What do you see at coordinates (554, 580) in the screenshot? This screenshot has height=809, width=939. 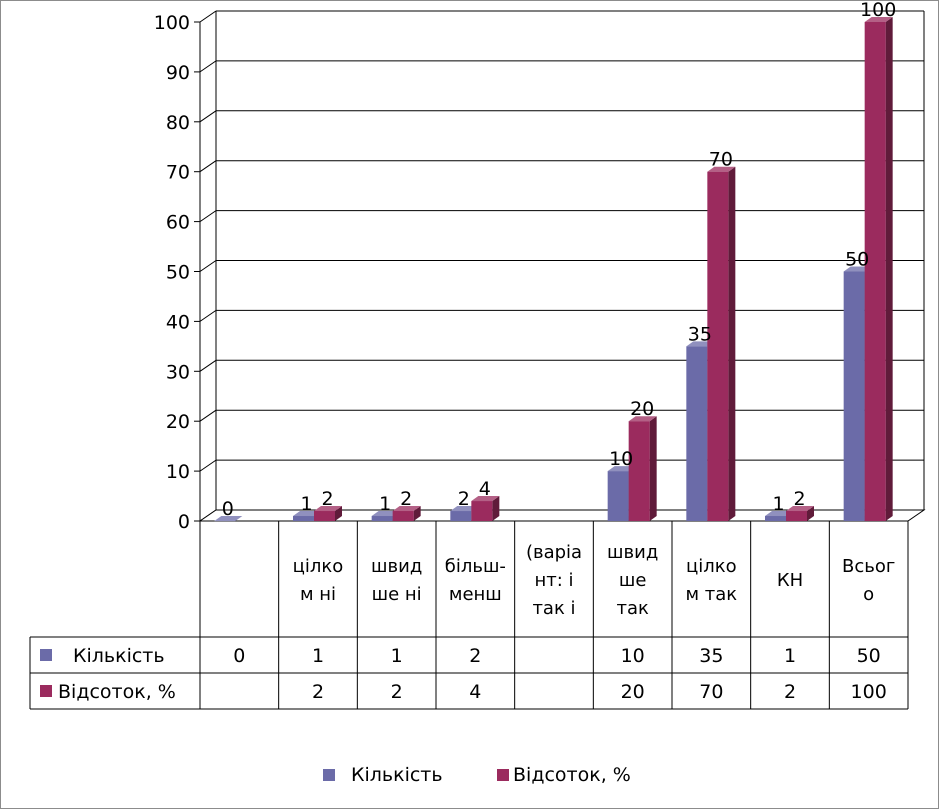 I see `category-label: (варіа нт: і так і` at bounding box center [554, 580].